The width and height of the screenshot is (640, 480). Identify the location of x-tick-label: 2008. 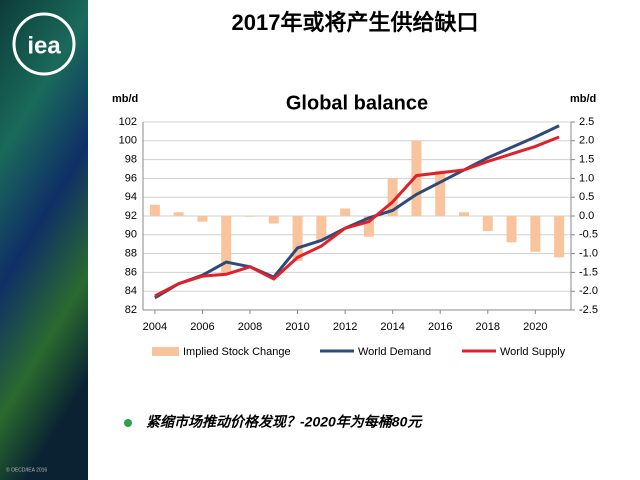
(250, 327).